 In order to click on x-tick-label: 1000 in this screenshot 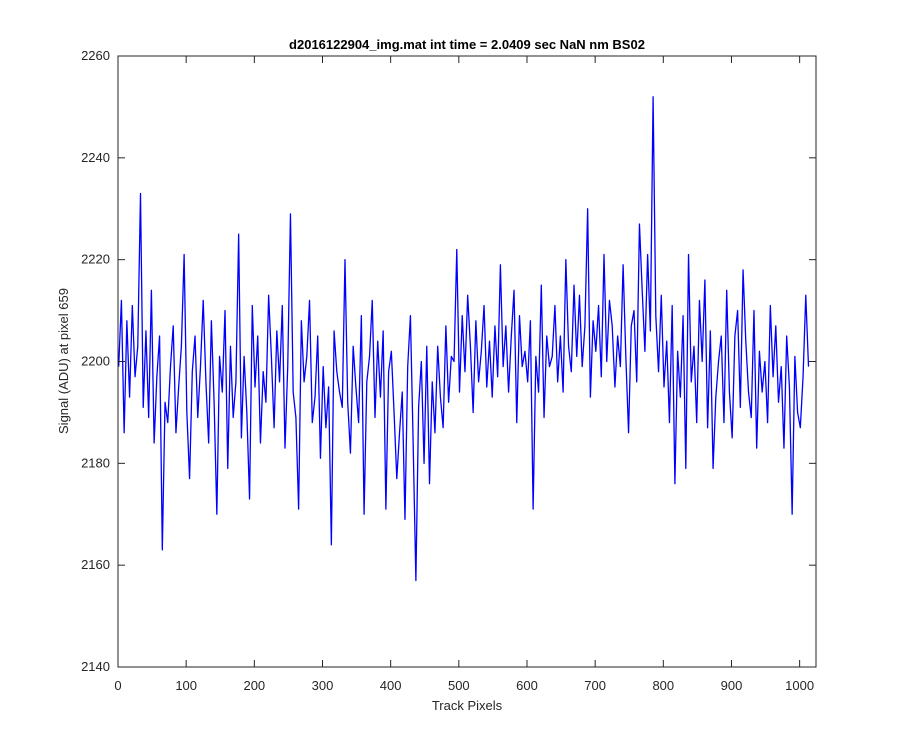, I will do `click(799, 685)`.